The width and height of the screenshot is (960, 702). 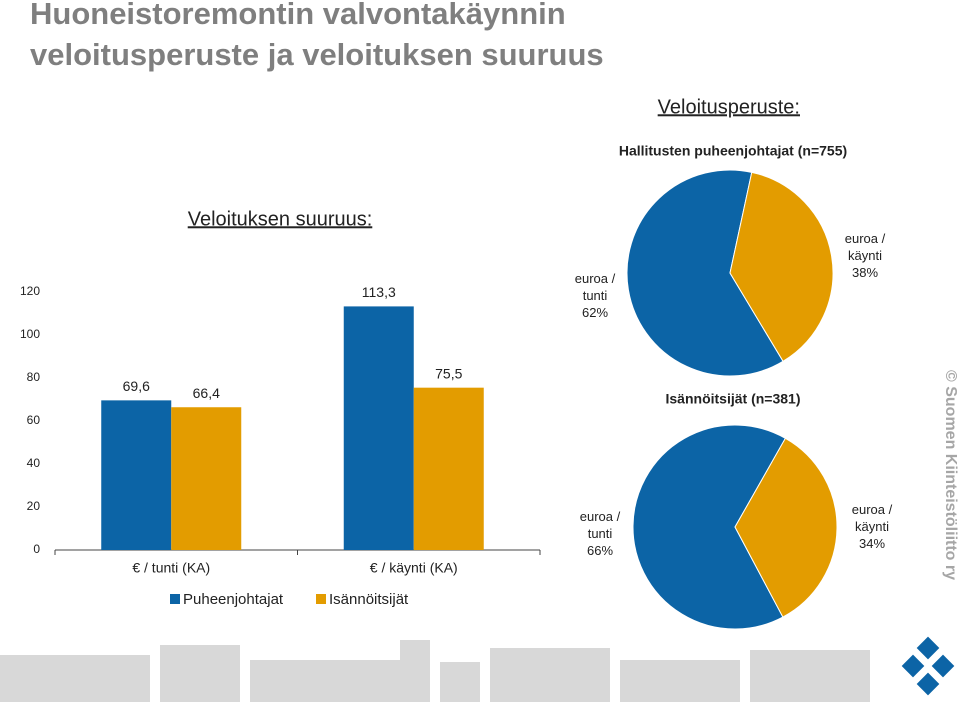 I want to click on pie-heading: Veloitusperuste:, so click(x=729, y=107).